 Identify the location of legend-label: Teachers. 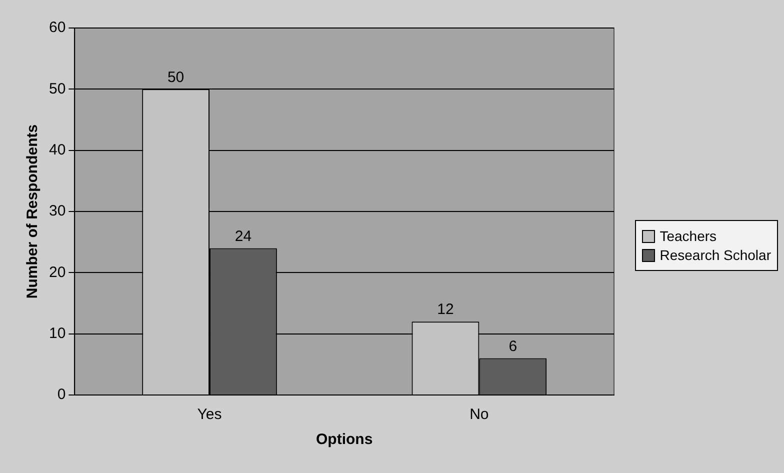
(688, 236).